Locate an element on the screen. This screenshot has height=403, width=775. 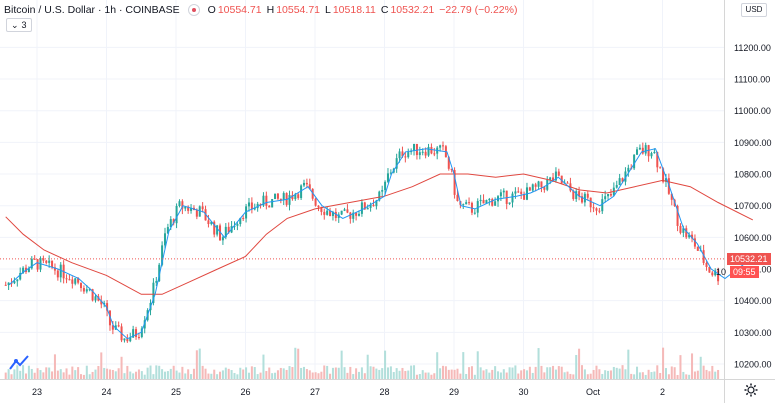
indicators-toggle-button: ⌄ 3 is located at coordinates (19, 25).